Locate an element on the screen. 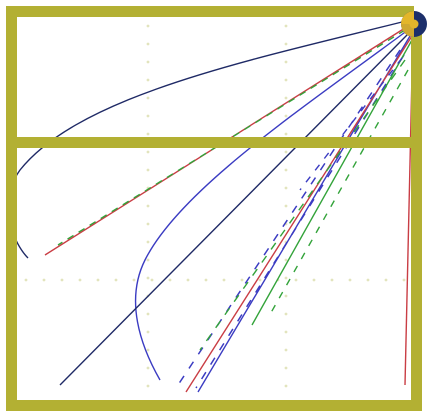 This screenshot has width=428, height=417. frame-right-bar is located at coordinates (416, 216).